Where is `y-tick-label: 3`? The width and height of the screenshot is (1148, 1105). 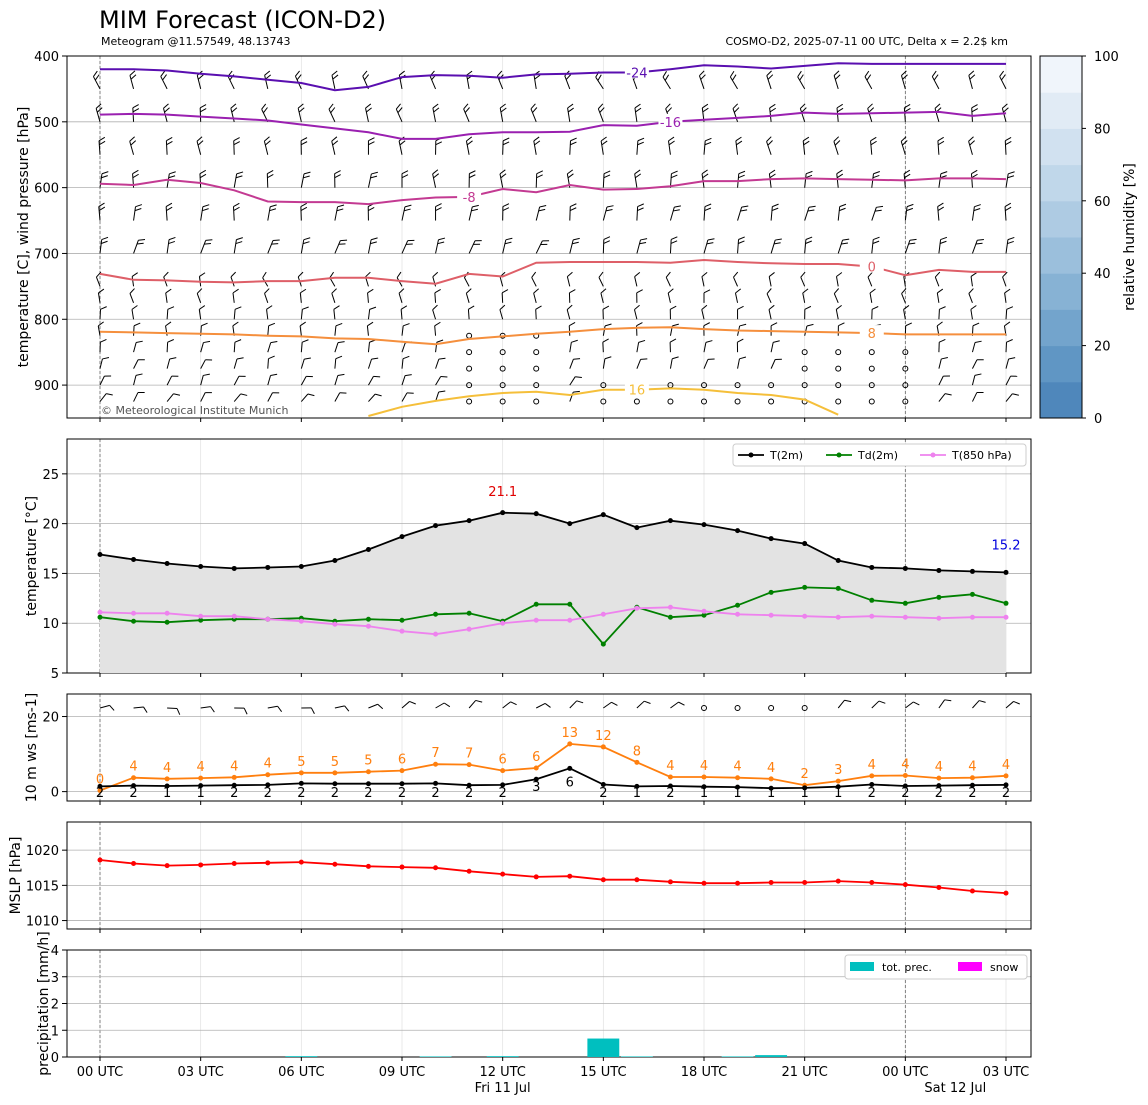 y-tick-label: 3 is located at coordinates (55, 978).